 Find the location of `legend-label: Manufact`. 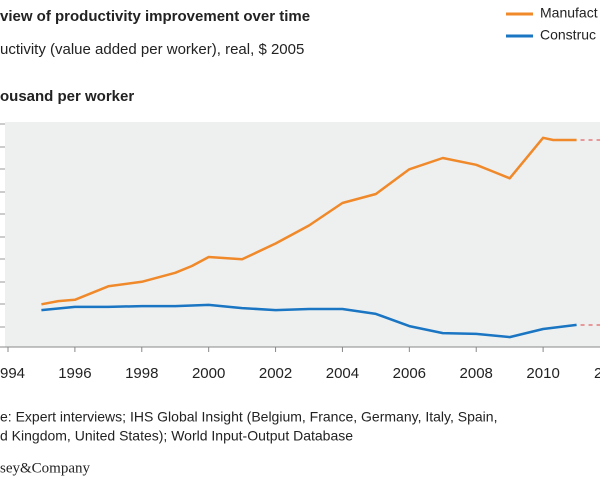

legend-label: Manufact is located at coordinates (569, 13).